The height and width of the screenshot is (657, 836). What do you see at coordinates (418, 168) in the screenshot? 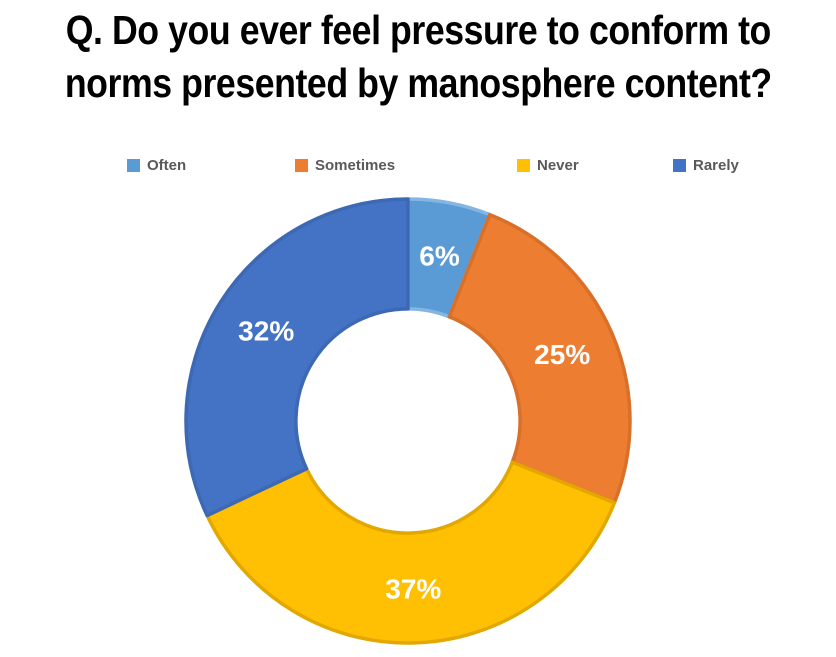
I see `chart-legend: Often Sometimes Never Rarely` at bounding box center [418, 168].